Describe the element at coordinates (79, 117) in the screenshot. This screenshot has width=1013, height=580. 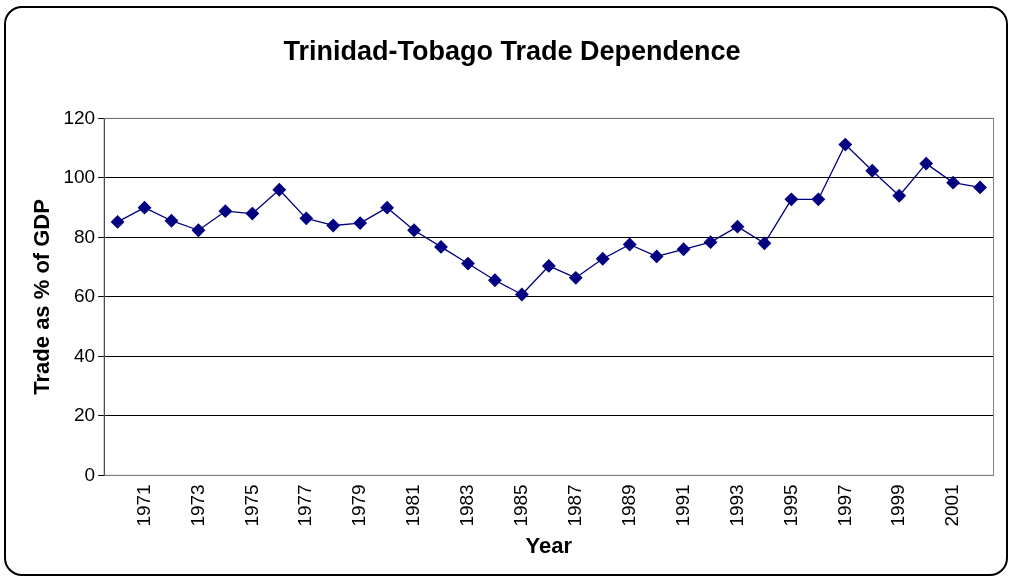
I see `y-tick-label: 120` at that location.